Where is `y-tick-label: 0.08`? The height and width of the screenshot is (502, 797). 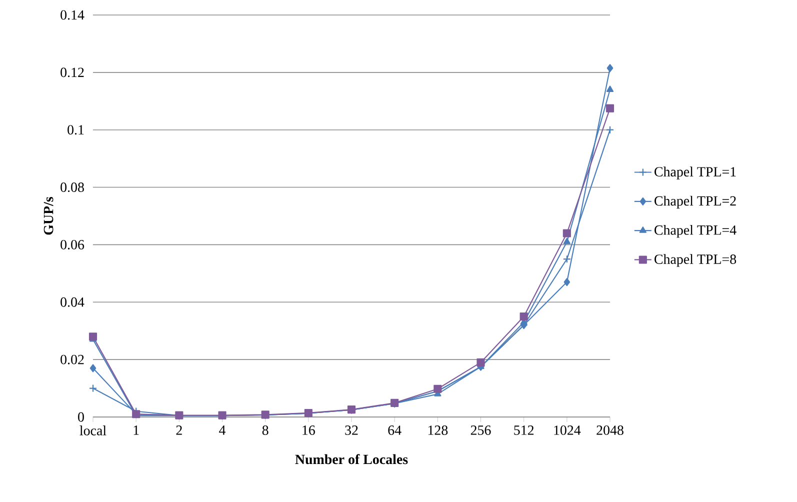 y-tick-label: 0.08 is located at coordinates (72, 187).